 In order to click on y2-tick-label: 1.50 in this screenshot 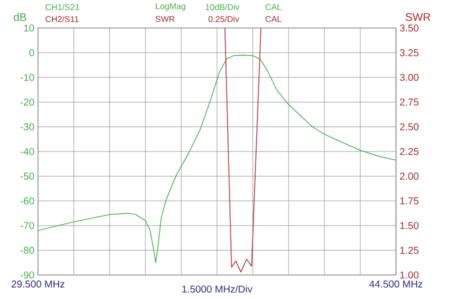, I will do `click(409, 226)`.